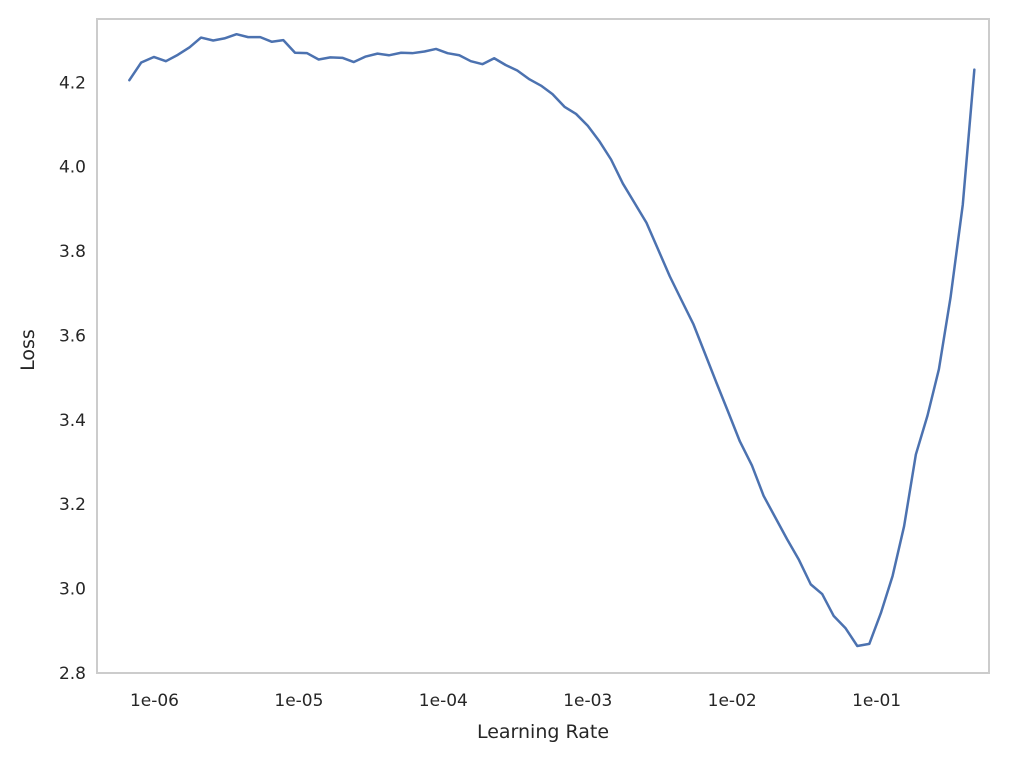  Describe the element at coordinates (732, 701) in the screenshot. I see `x-tick-label: 1e-02` at that location.